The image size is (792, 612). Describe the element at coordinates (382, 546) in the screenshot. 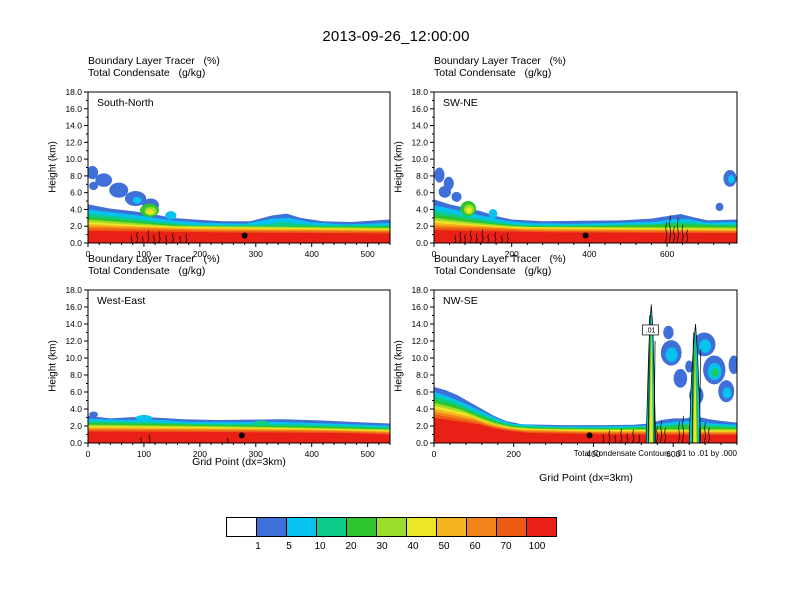

I see `colorbar-label: 30` at that location.